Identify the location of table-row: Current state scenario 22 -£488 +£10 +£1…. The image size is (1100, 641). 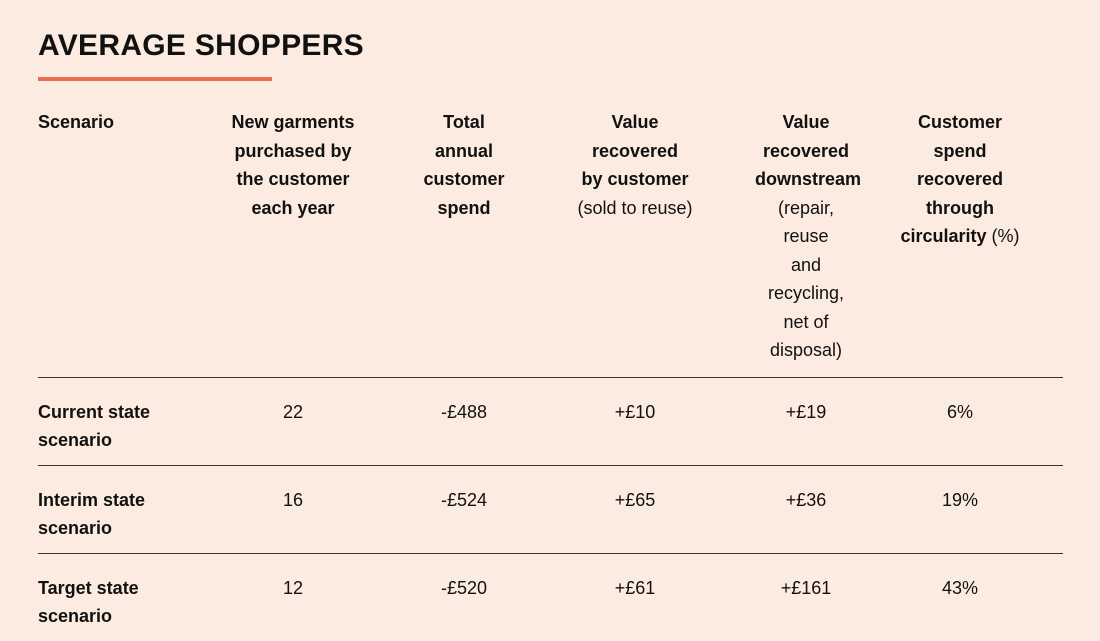
(550, 421).